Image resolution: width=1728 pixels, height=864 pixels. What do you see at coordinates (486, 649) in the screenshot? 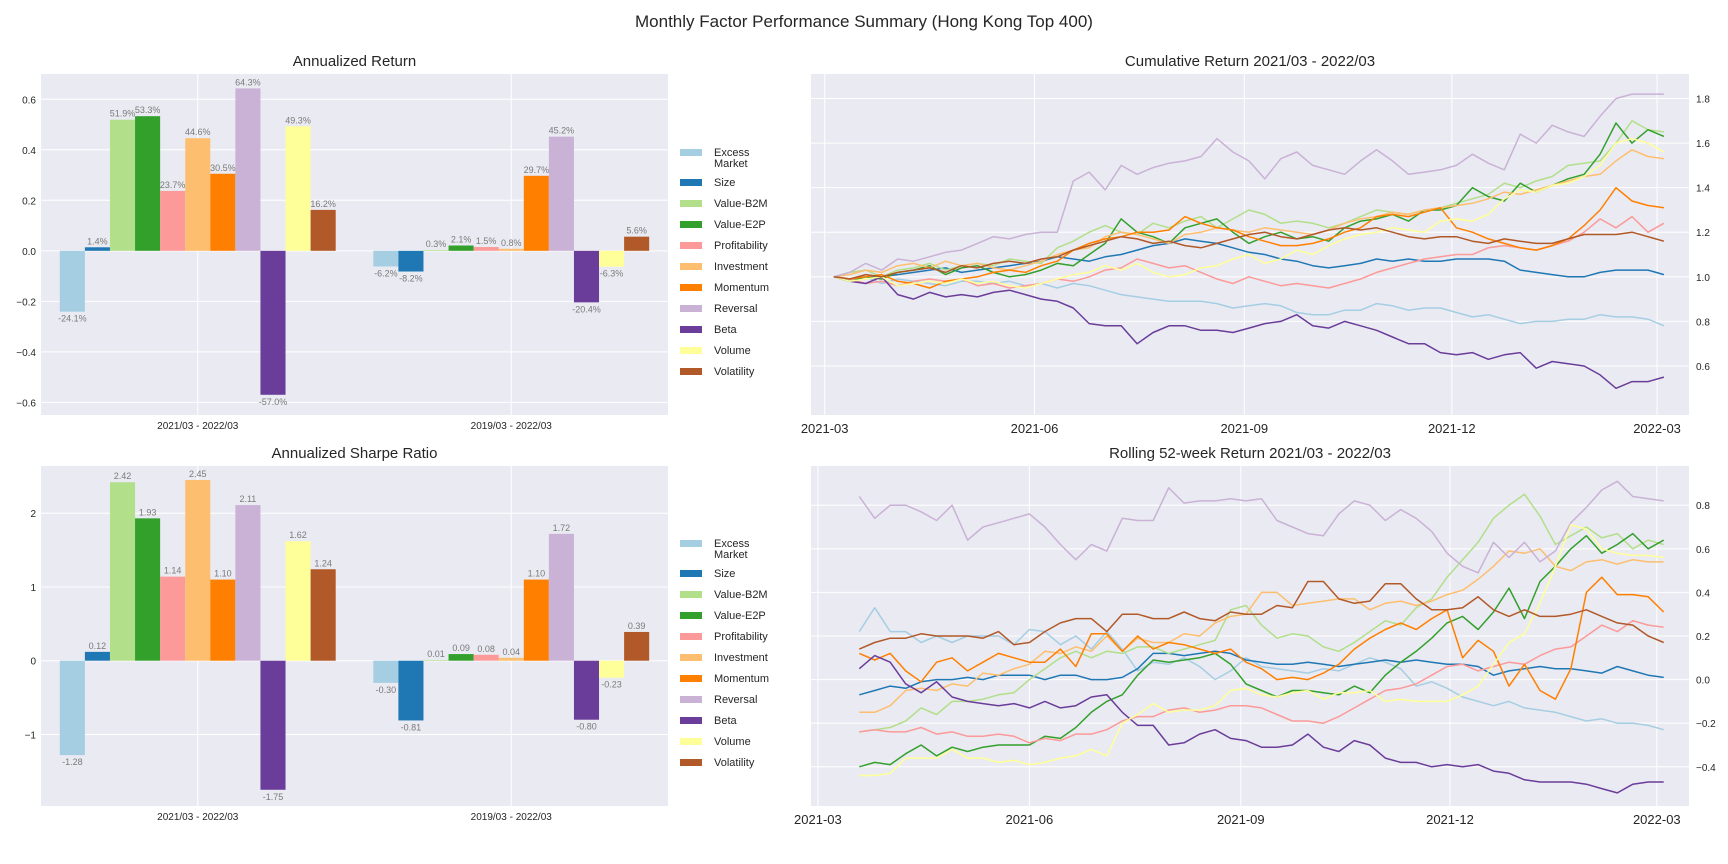
I see `data-label: 0.08` at bounding box center [486, 649].